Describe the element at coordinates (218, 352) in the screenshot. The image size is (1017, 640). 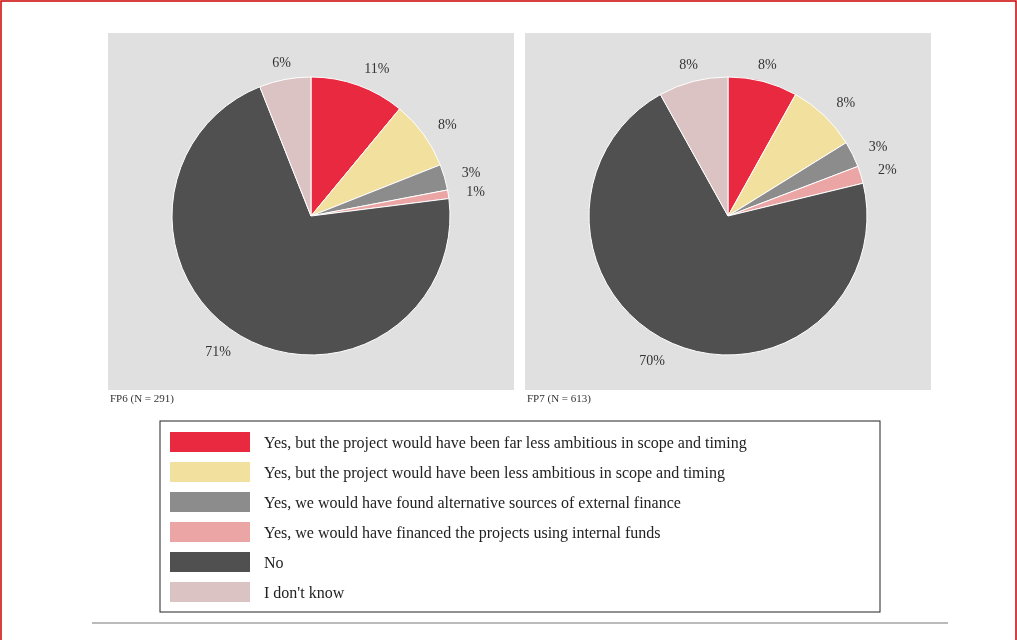
I see `data-label: 71%` at that location.